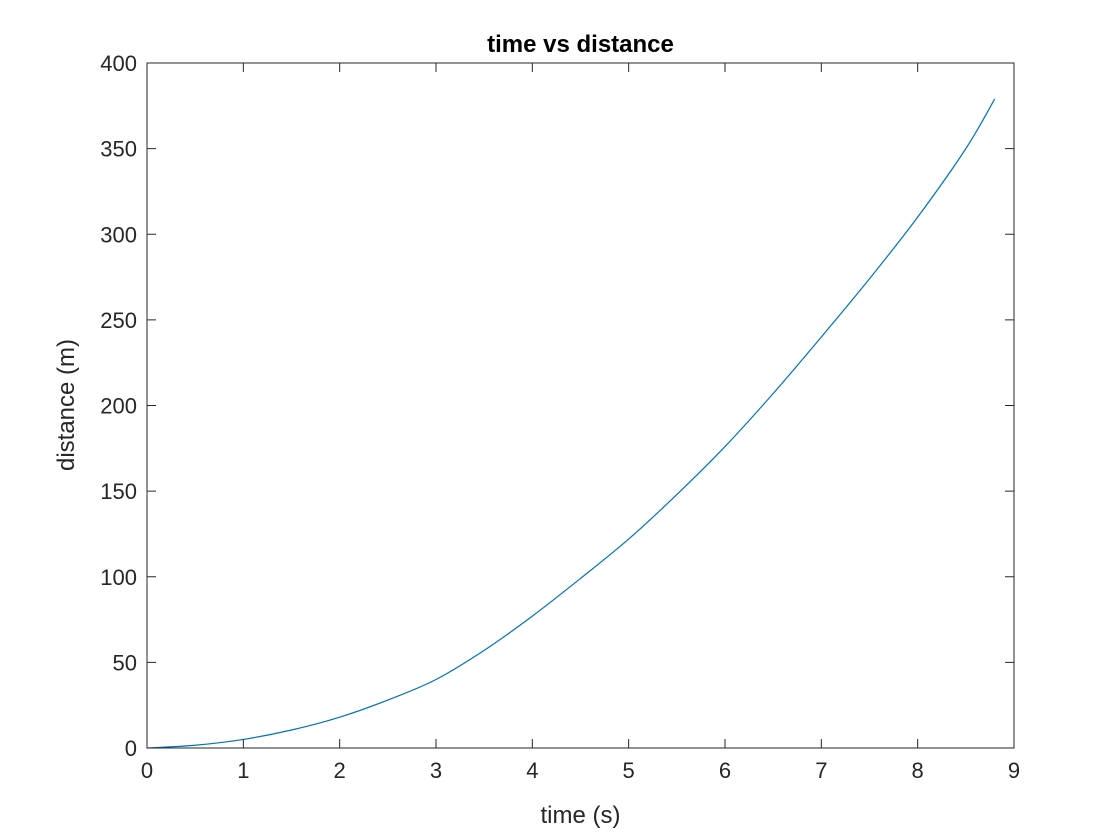 This screenshot has height=840, width=1120. What do you see at coordinates (125, 662) in the screenshot?
I see `y-tick-label: 50` at bounding box center [125, 662].